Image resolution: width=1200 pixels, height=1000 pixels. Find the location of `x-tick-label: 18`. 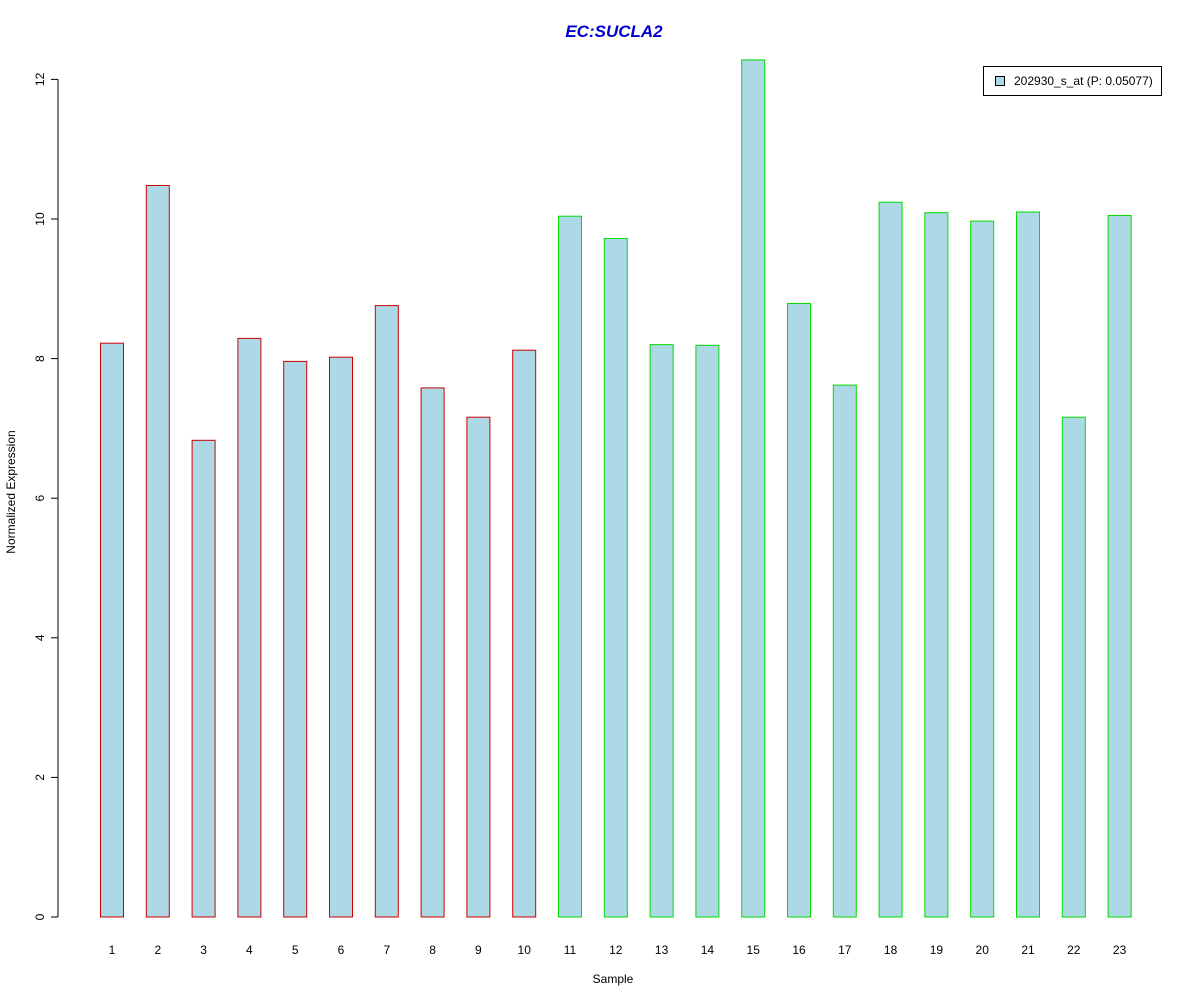

x-tick-label: 18 is located at coordinates (891, 950).